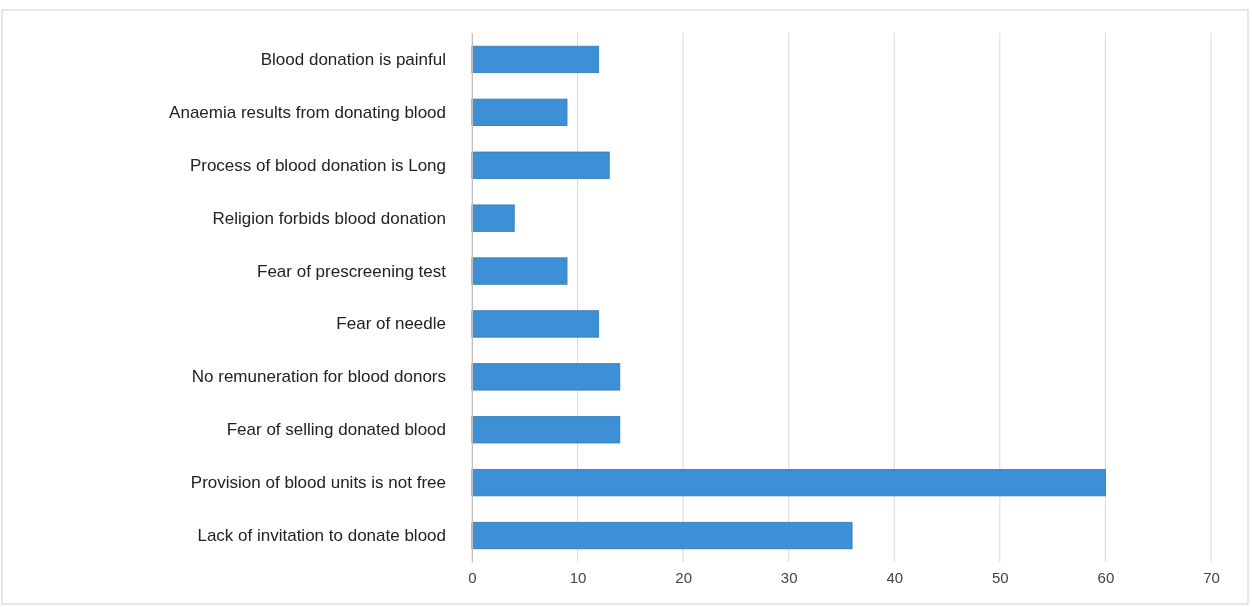 The width and height of the screenshot is (1252, 607). What do you see at coordinates (578, 577) in the screenshot?
I see `x-tick-label: 10` at bounding box center [578, 577].